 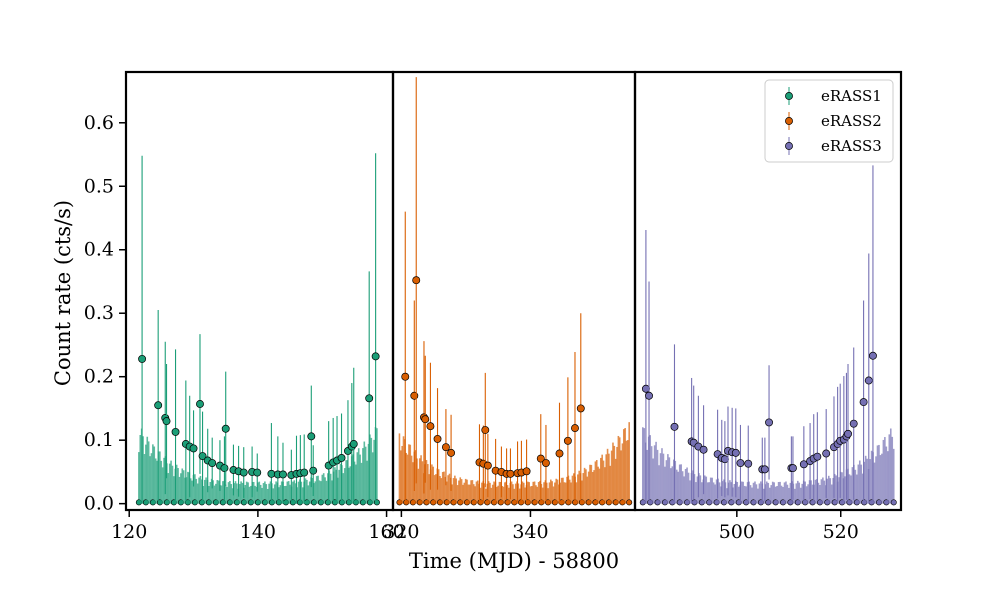 I want to click on x-axis-label: Time (MJD) - 58800, so click(x=514, y=561).